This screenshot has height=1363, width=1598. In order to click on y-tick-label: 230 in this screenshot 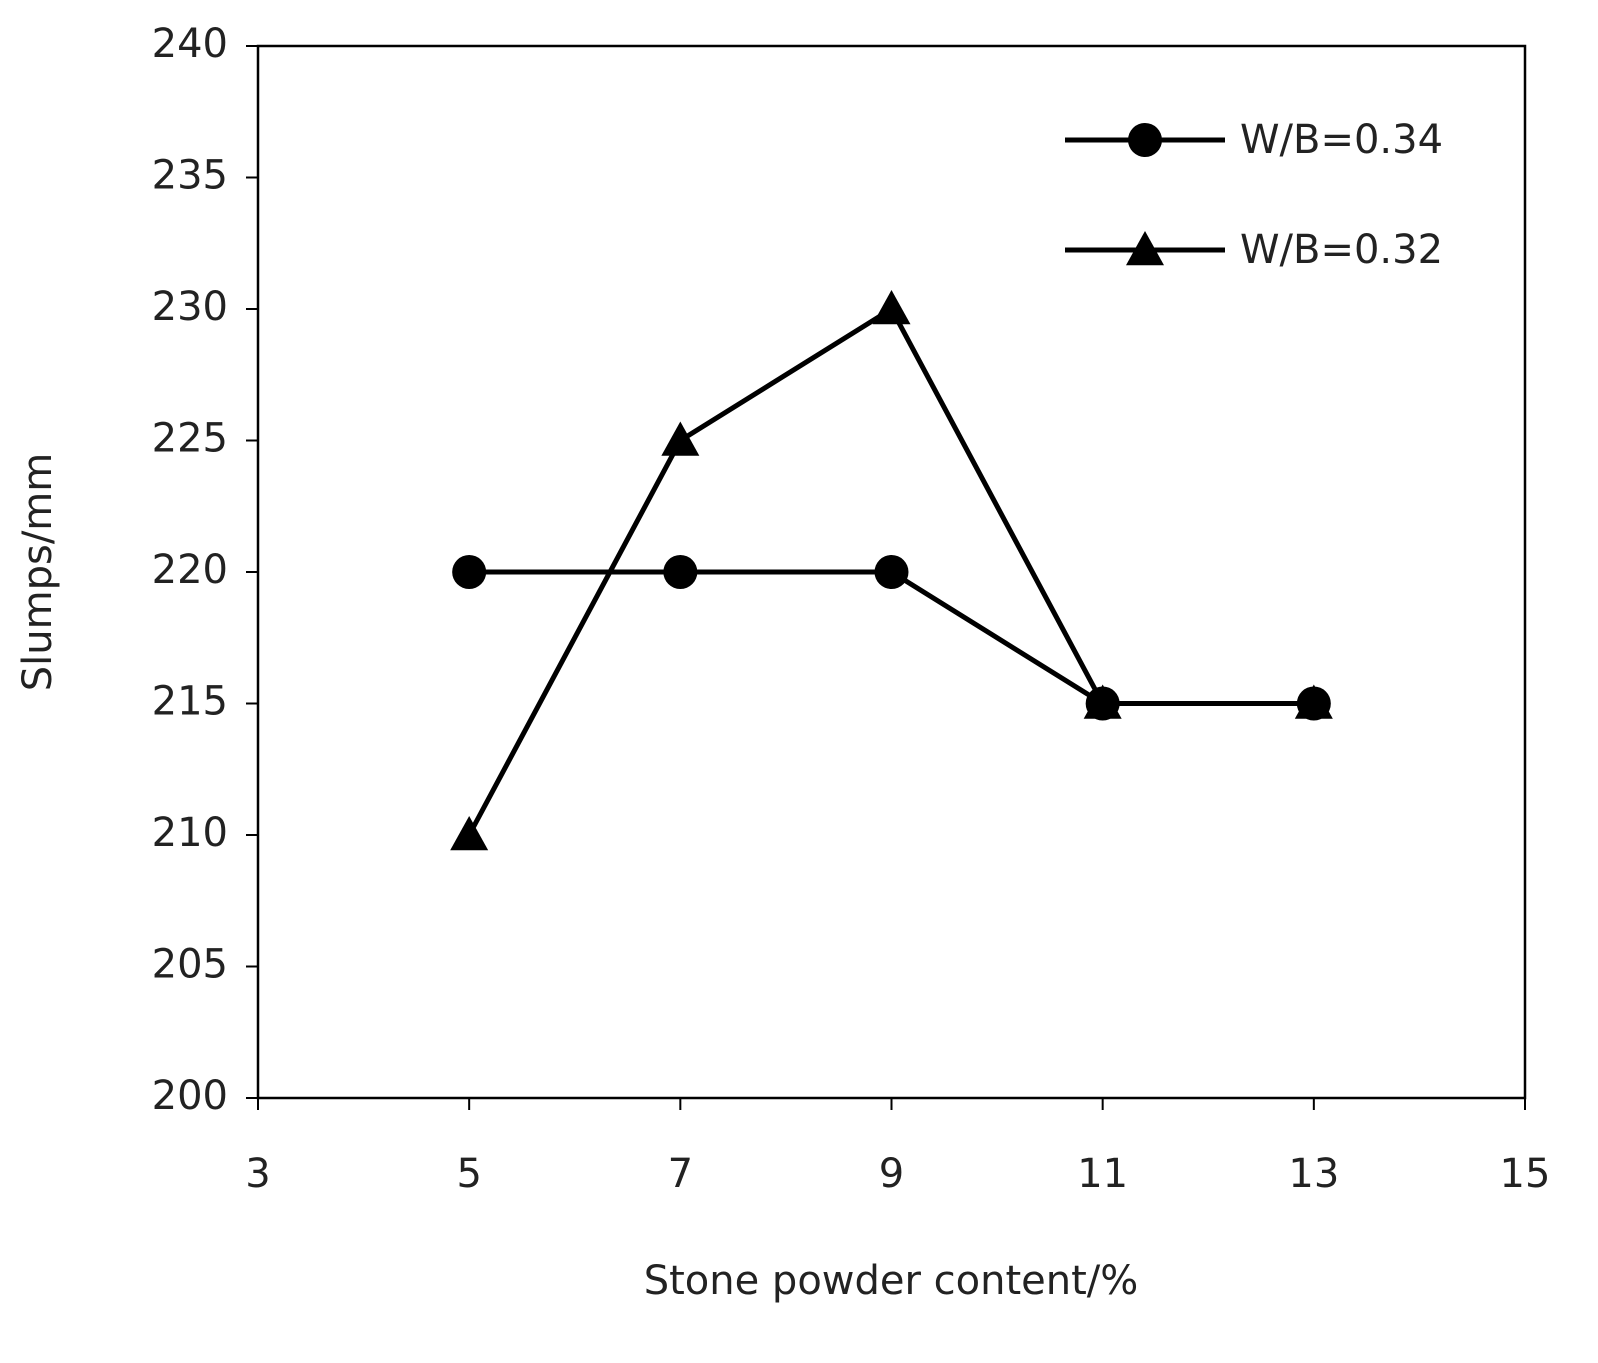, I will do `click(190, 307)`.